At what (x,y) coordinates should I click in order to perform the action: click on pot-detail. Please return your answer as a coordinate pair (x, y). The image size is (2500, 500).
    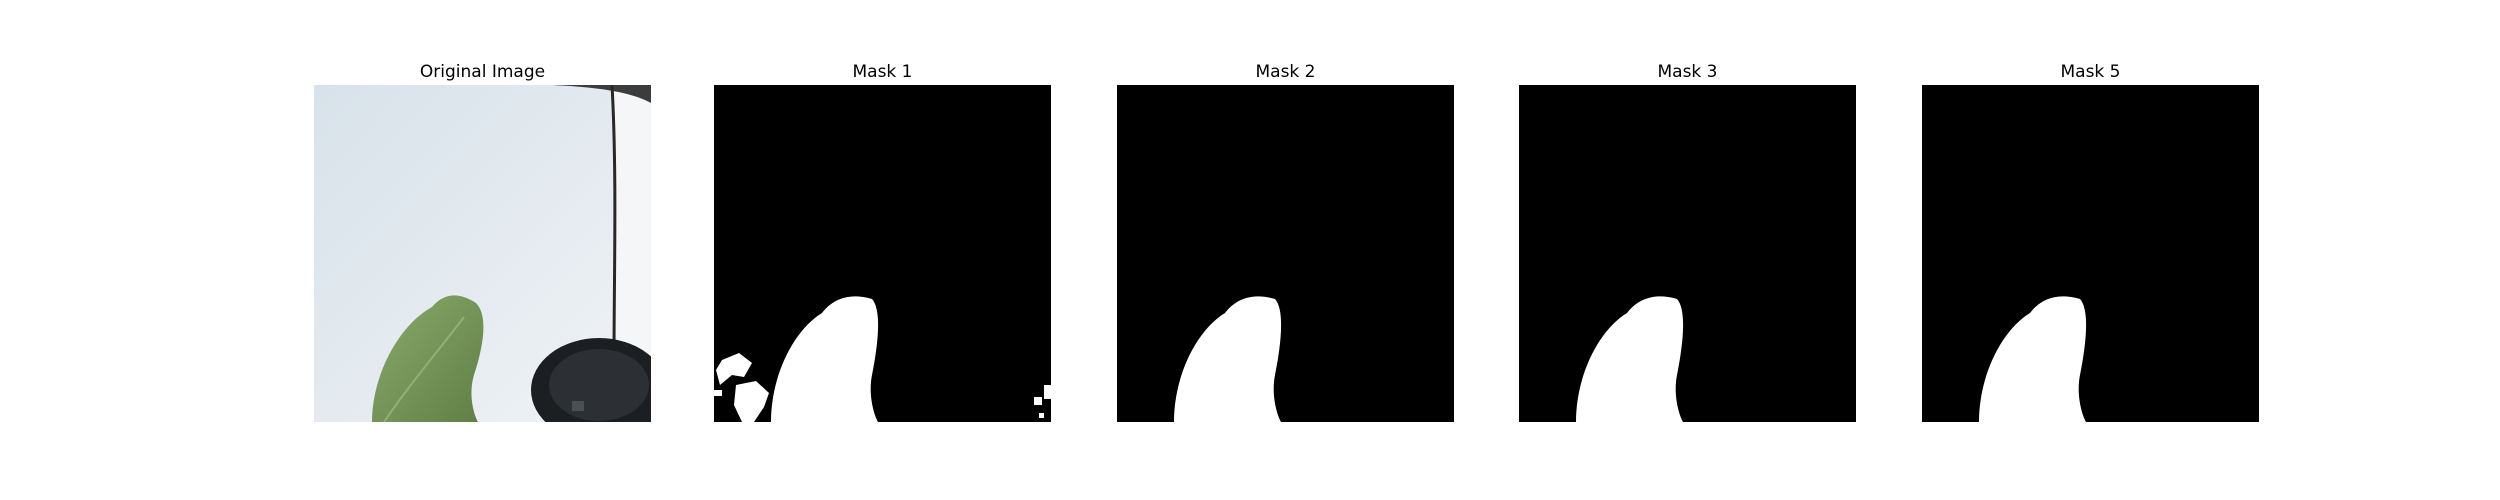
    Looking at the image, I should click on (578, 406).